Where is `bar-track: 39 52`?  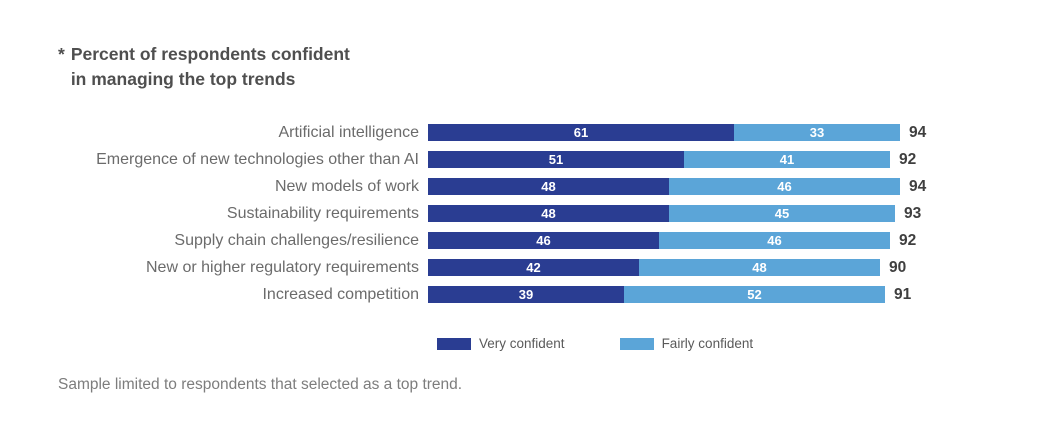 bar-track: 39 52 is located at coordinates (656, 294).